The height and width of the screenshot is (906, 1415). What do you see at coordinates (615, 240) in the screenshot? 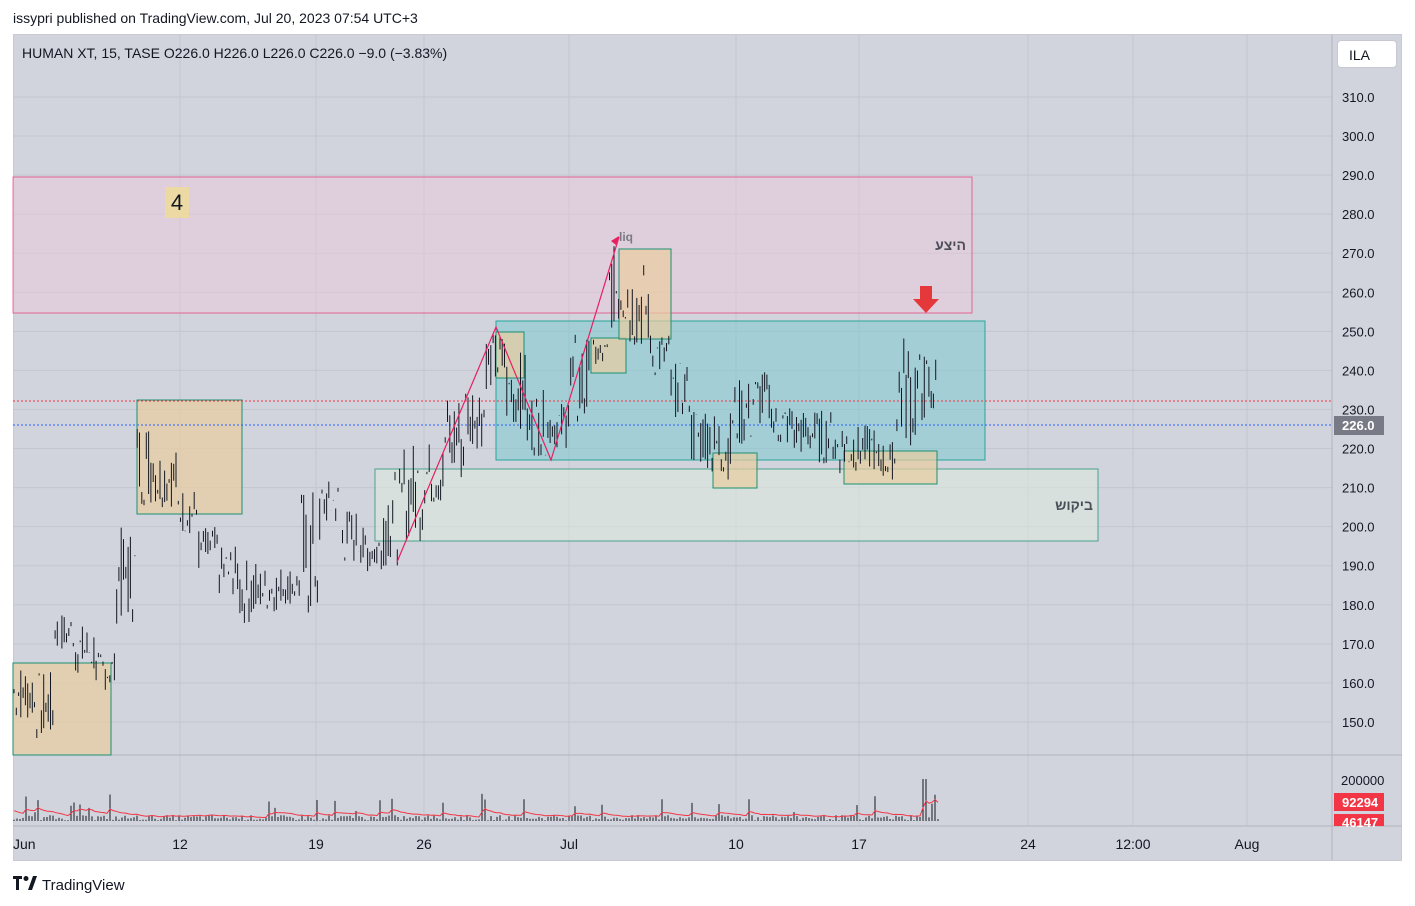
I see `wave-arrowhead` at bounding box center [615, 240].